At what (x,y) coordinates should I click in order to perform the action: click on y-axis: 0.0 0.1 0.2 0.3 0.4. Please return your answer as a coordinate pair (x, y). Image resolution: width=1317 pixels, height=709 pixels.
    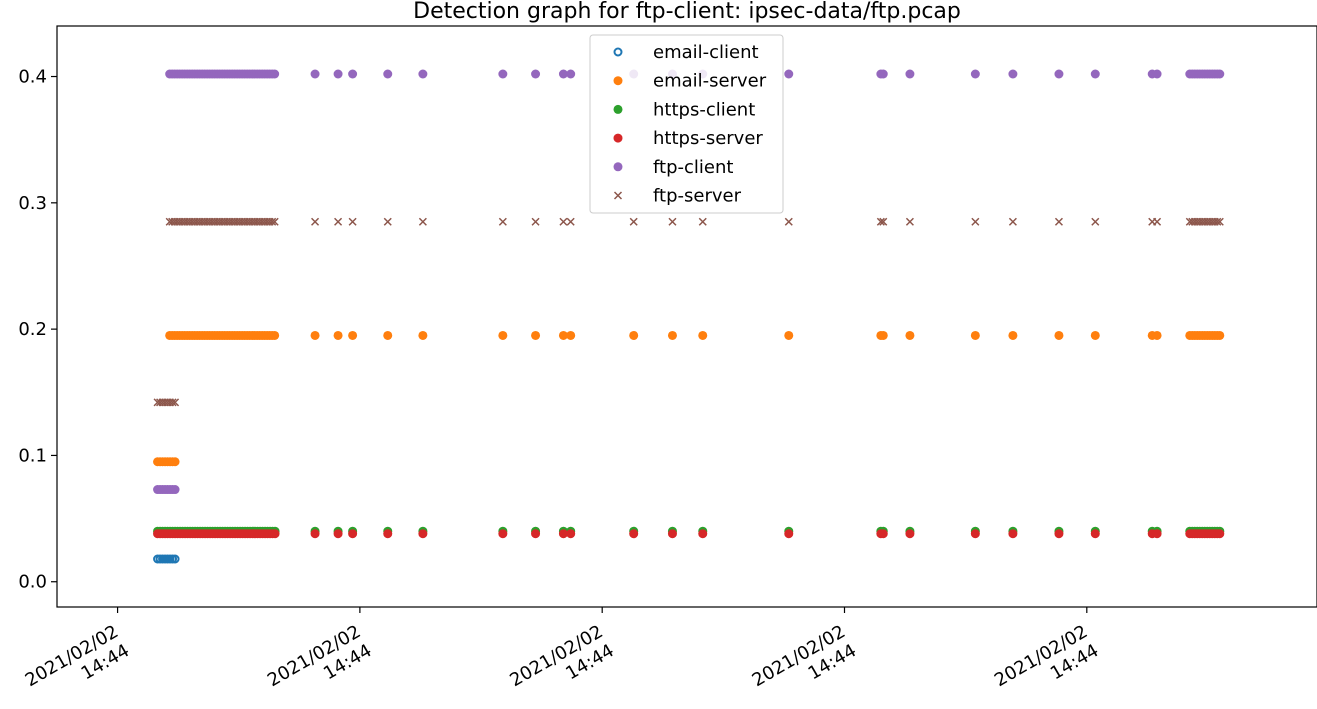
    Looking at the image, I should click on (37, 330).